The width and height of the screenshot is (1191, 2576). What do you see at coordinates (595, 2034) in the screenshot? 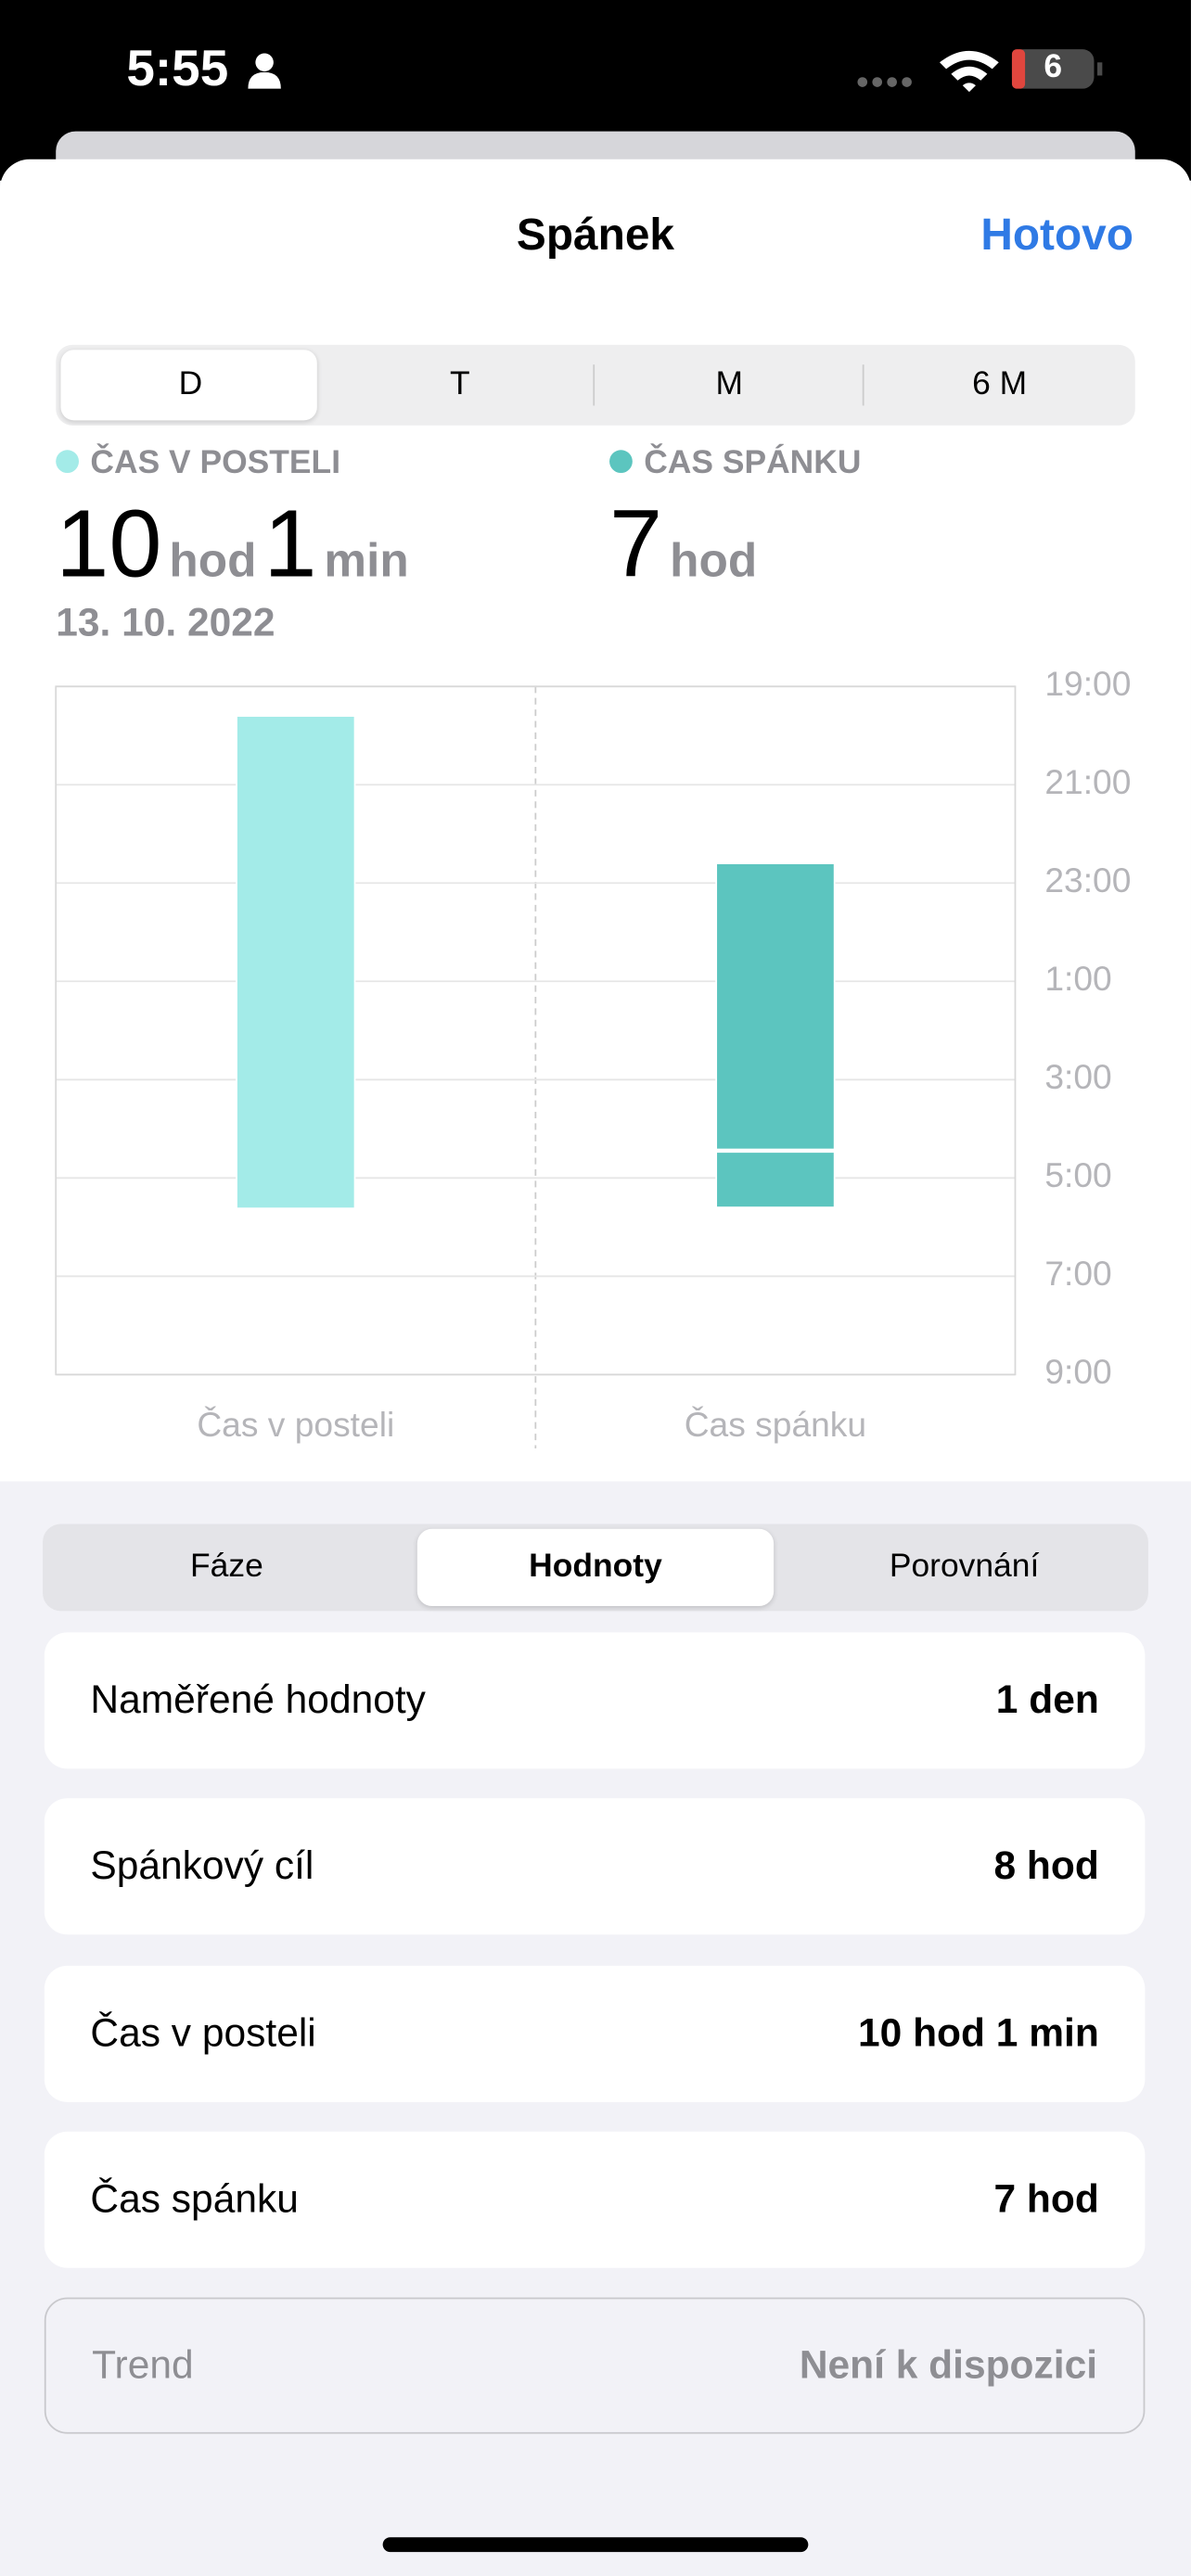
I see `value-row: Čas v posteli 10 hod 1 min` at bounding box center [595, 2034].